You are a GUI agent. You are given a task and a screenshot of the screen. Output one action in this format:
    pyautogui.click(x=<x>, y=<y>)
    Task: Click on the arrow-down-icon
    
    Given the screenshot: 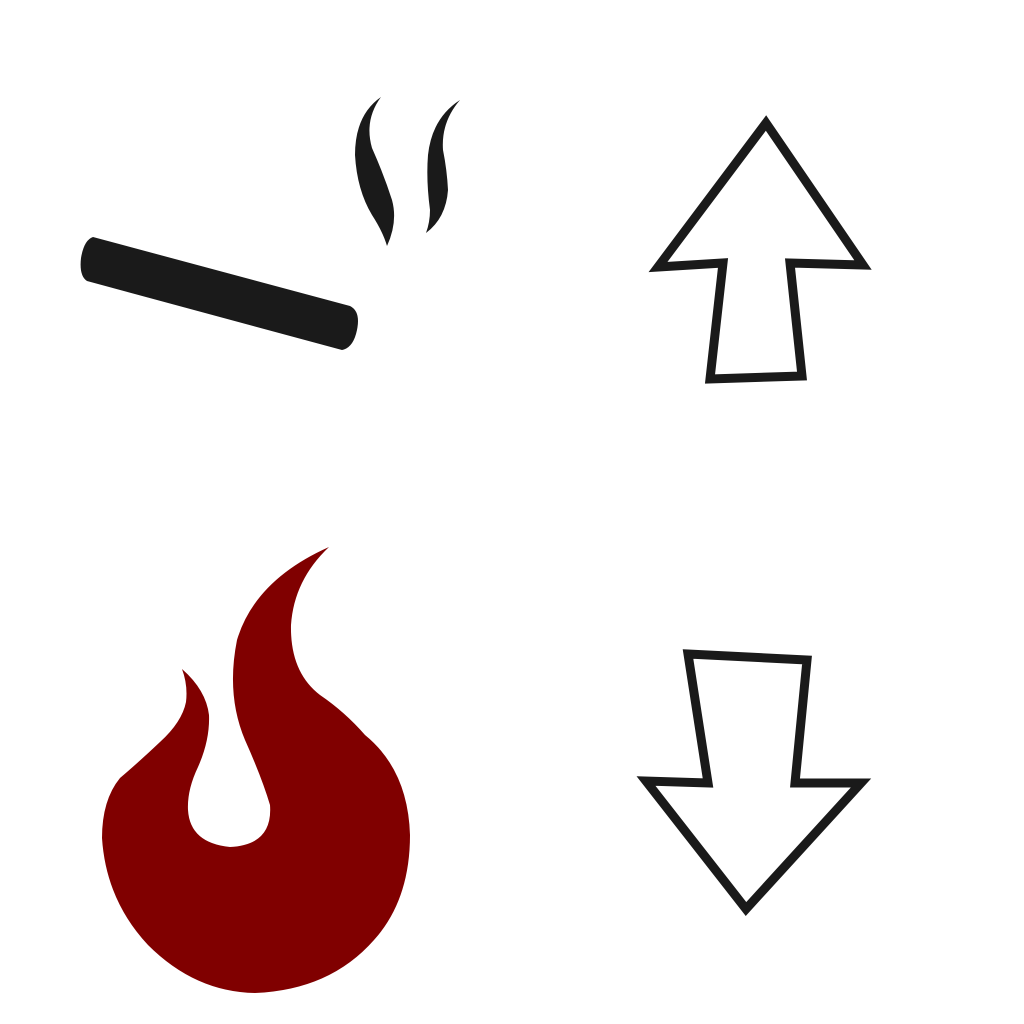 What is the action you would take?
    pyautogui.click(x=754, y=782)
    